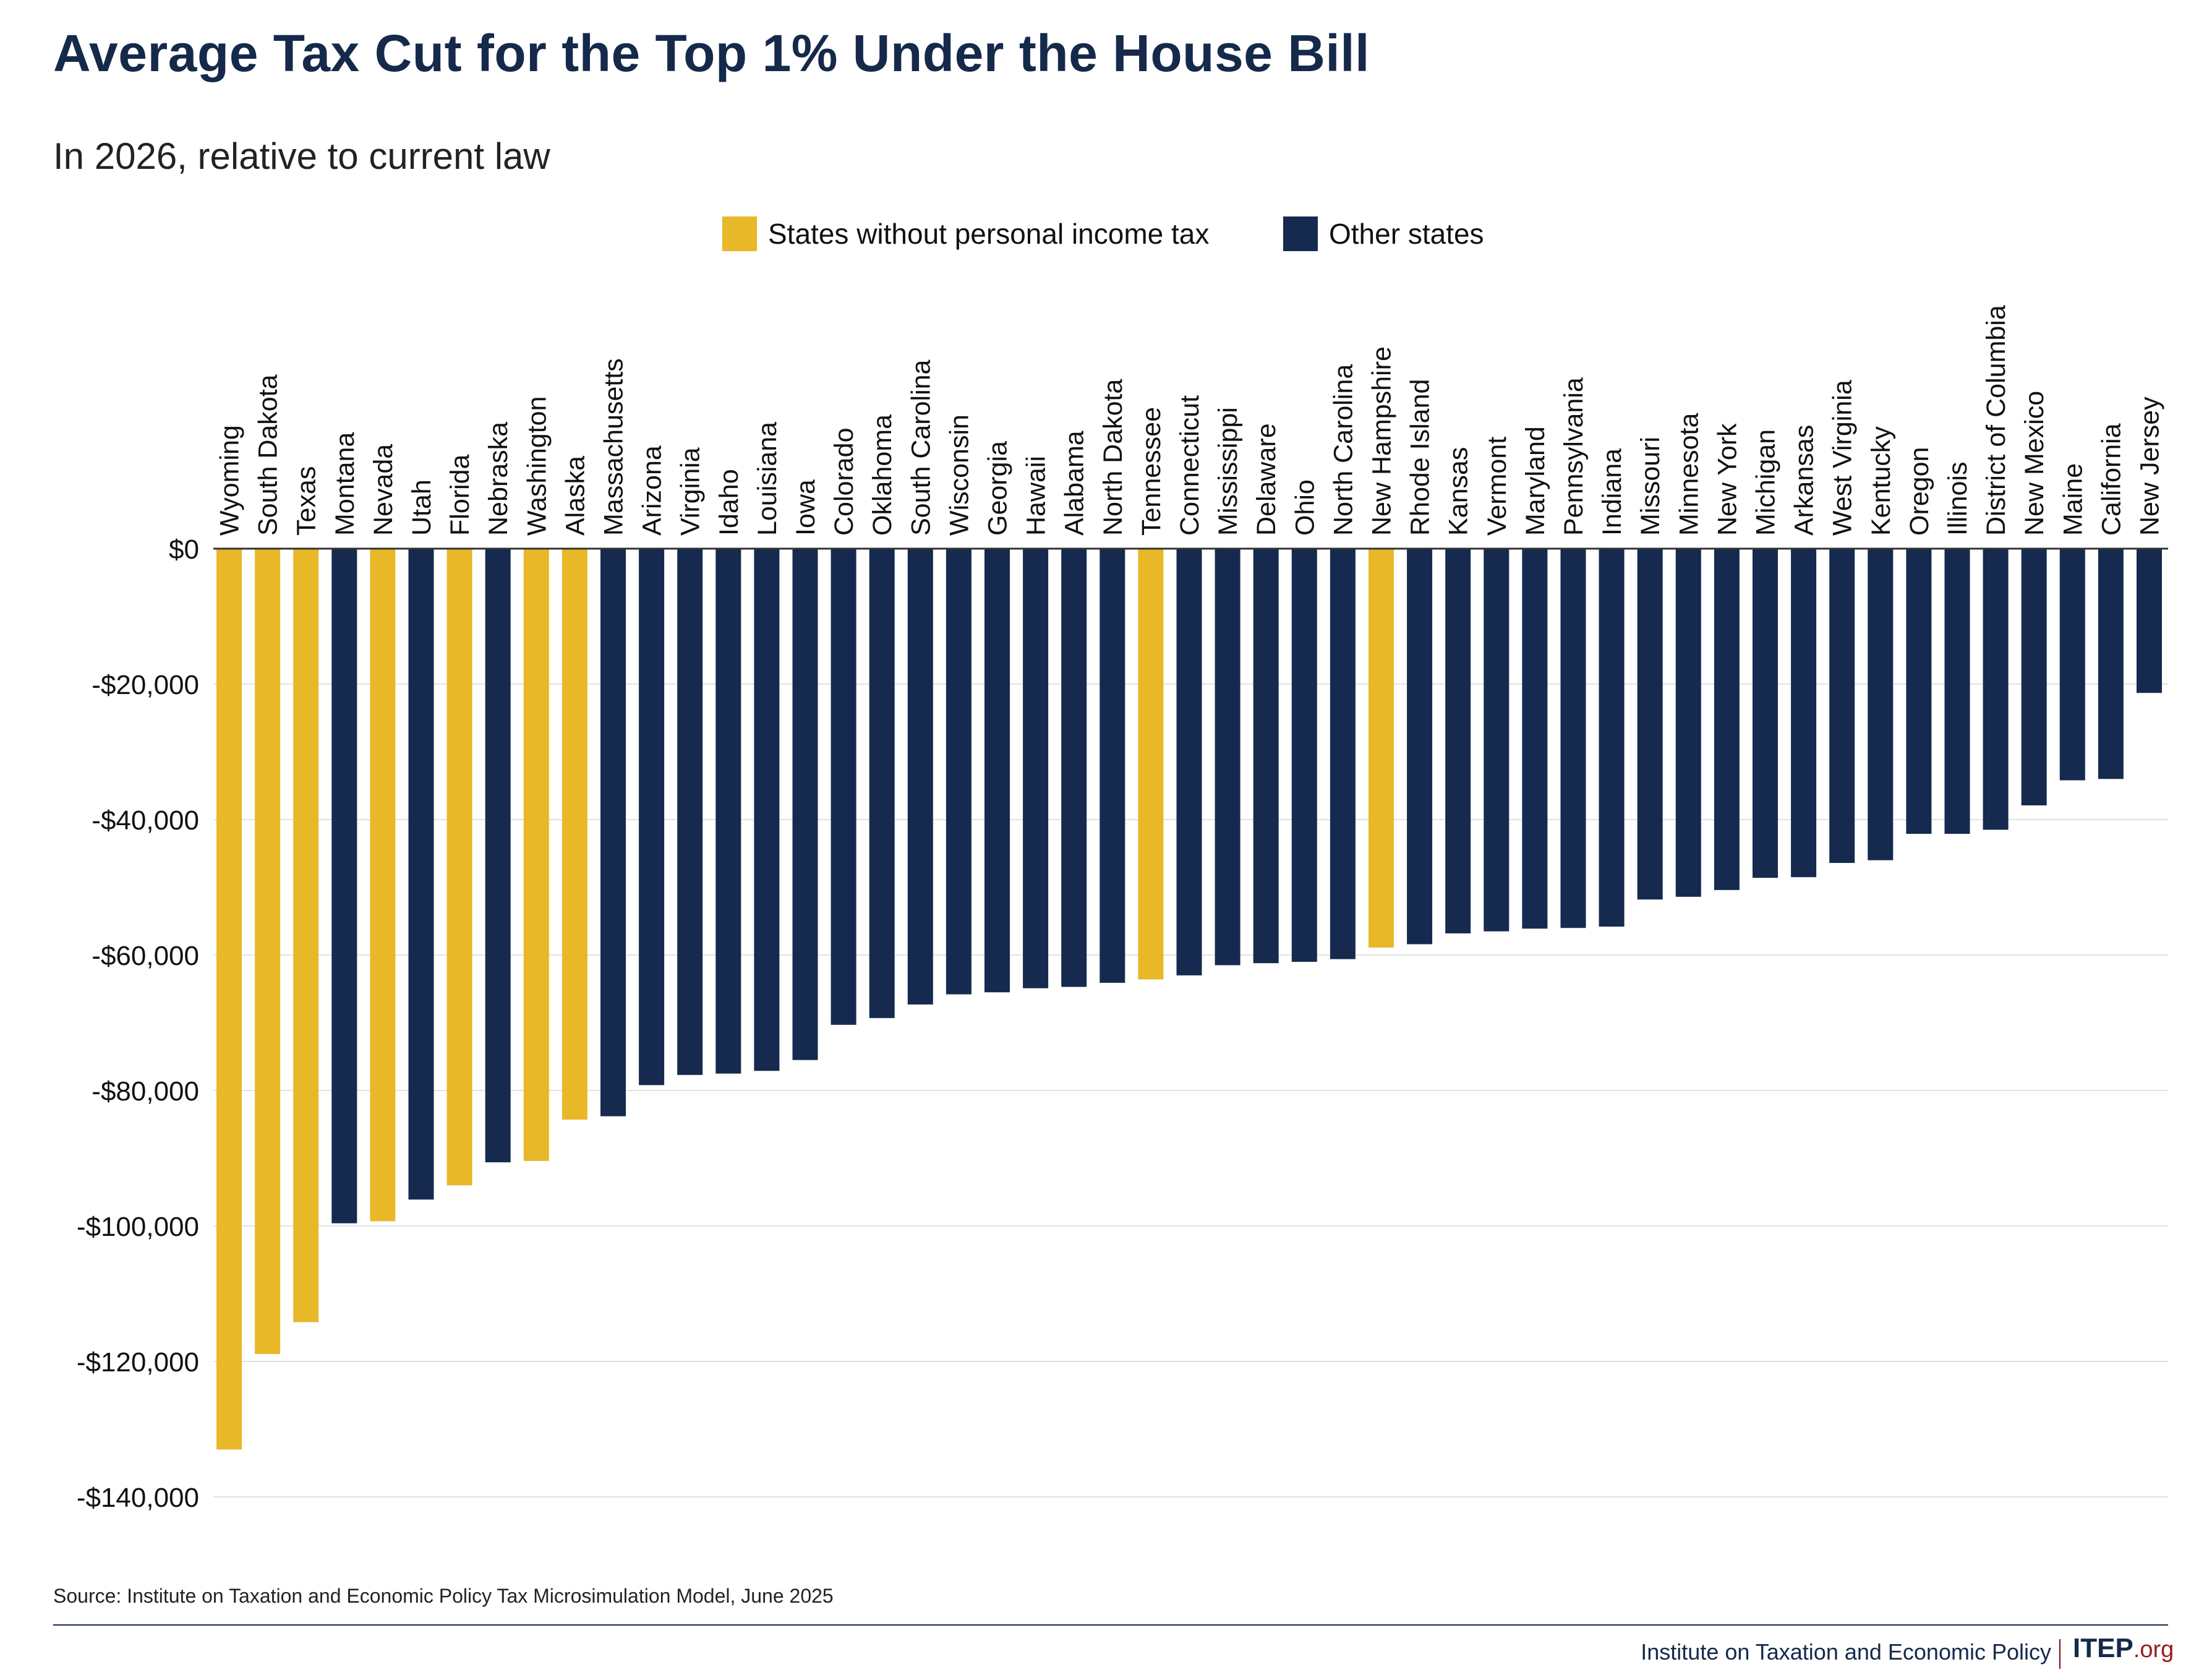  I want to click on footer-separator, so click(2059, 1654).